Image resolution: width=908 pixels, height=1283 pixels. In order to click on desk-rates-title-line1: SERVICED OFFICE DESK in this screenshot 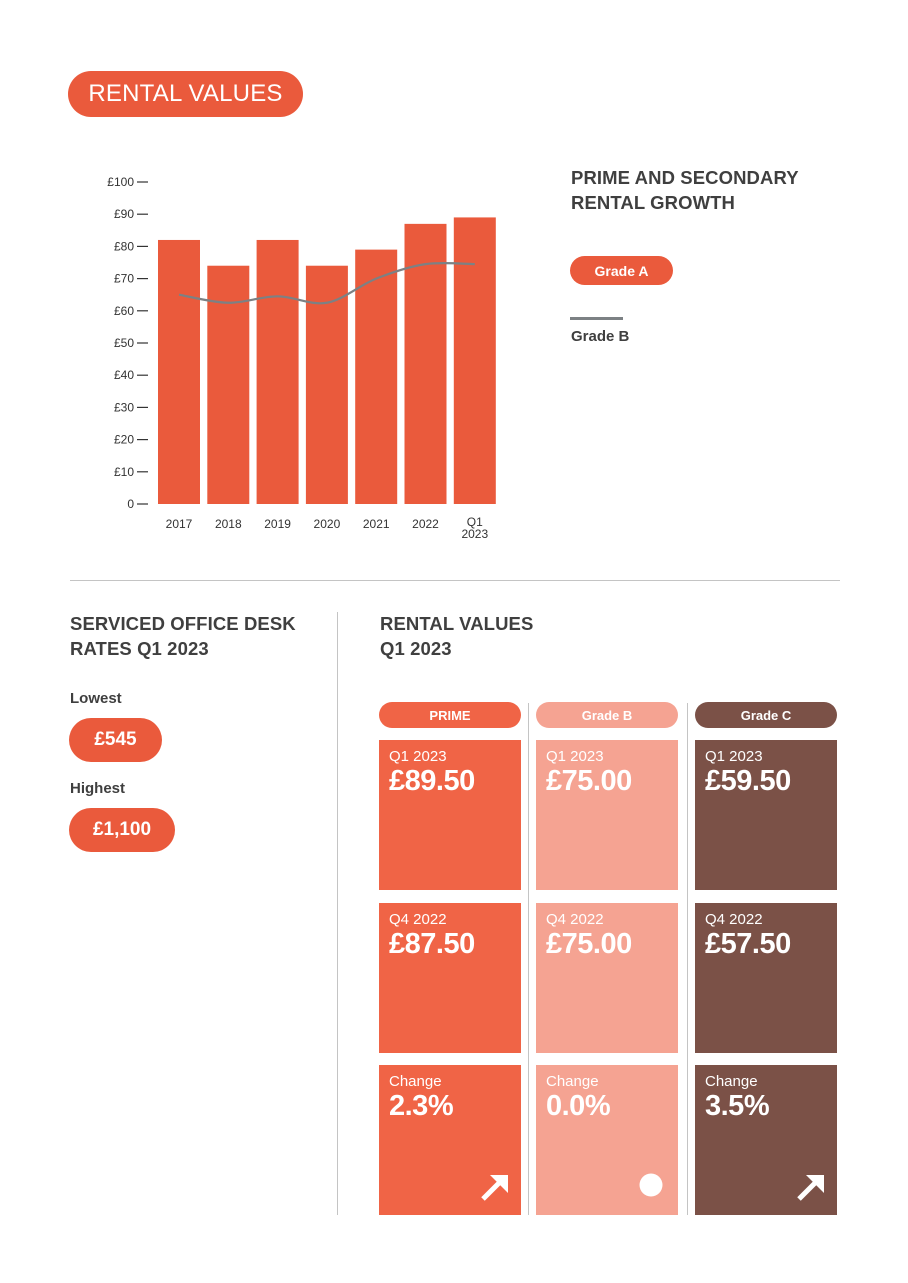, I will do `click(183, 623)`.